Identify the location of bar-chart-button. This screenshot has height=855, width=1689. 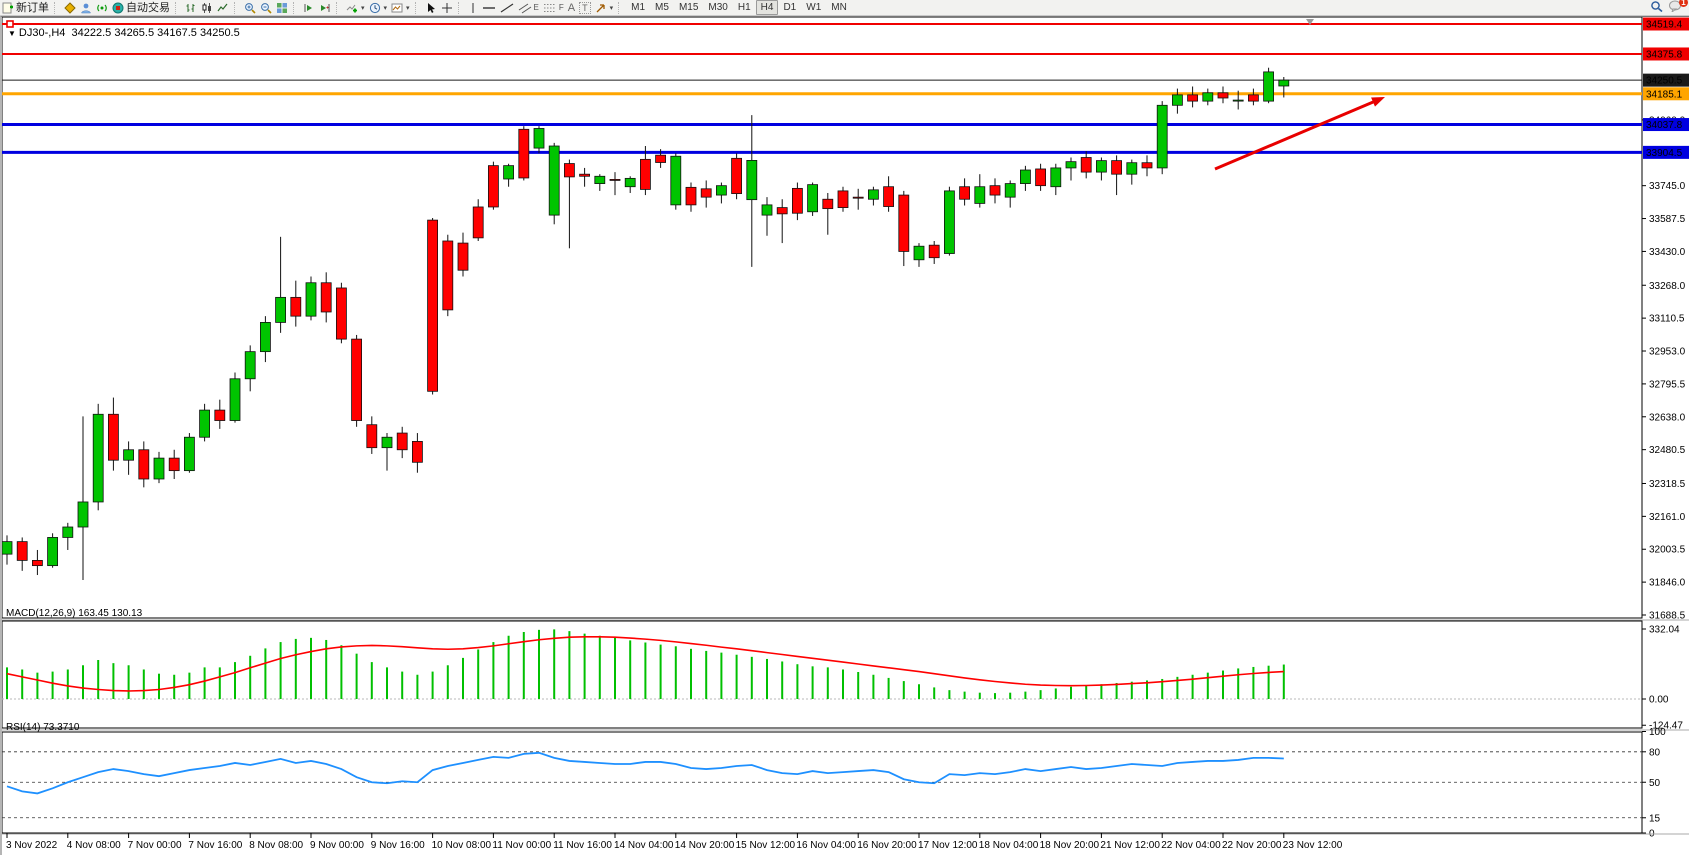
(191, 8).